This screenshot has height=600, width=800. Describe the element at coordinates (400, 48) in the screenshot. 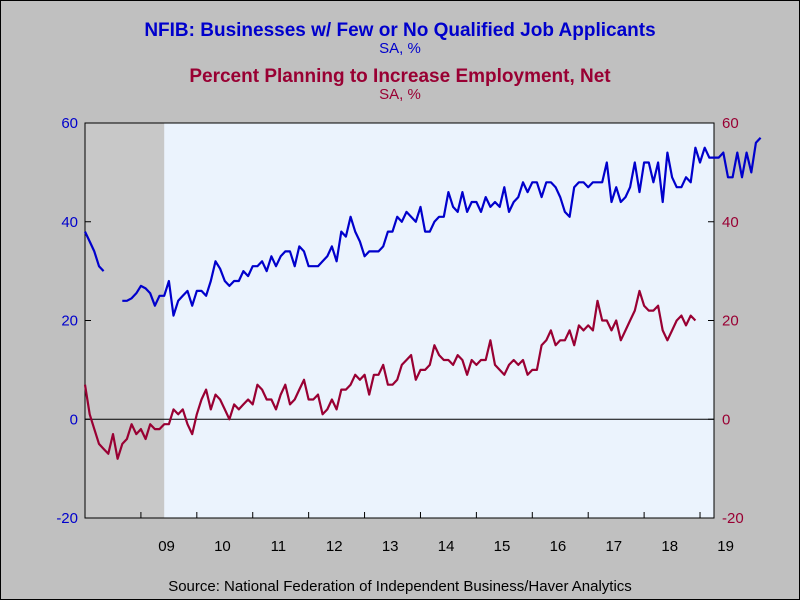

I see `series1-units: SA, %` at that location.